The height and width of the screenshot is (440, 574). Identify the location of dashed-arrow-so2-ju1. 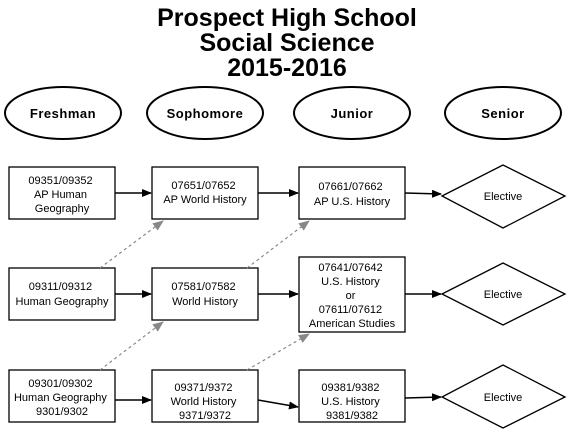
(278, 244).